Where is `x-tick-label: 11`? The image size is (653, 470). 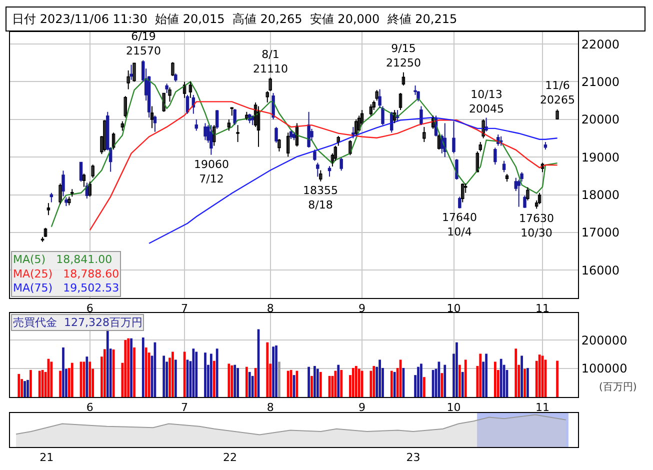
x-tick-label: 11 is located at coordinates (543, 309).